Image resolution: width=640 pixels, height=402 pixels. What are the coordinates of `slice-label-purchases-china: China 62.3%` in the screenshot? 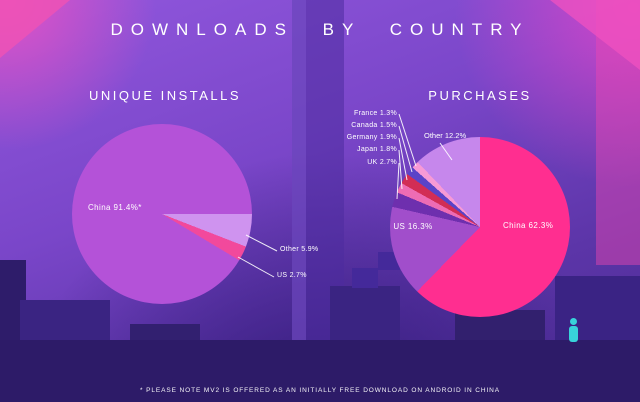 It's located at (528, 225).